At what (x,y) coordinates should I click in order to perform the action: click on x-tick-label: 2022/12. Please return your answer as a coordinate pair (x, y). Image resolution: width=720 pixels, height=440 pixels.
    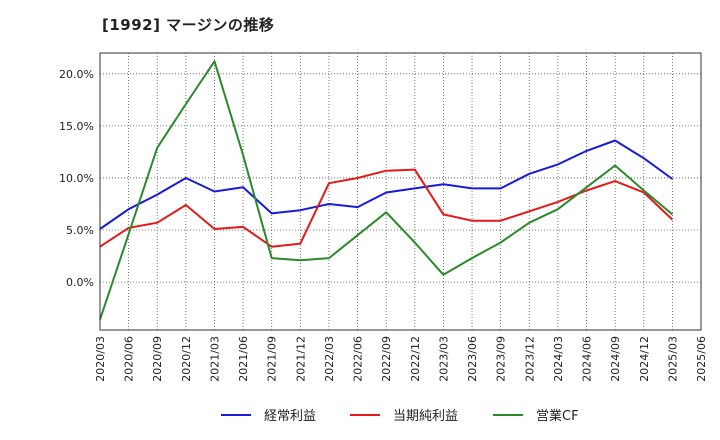
    Looking at the image, I should click on (415, 359).